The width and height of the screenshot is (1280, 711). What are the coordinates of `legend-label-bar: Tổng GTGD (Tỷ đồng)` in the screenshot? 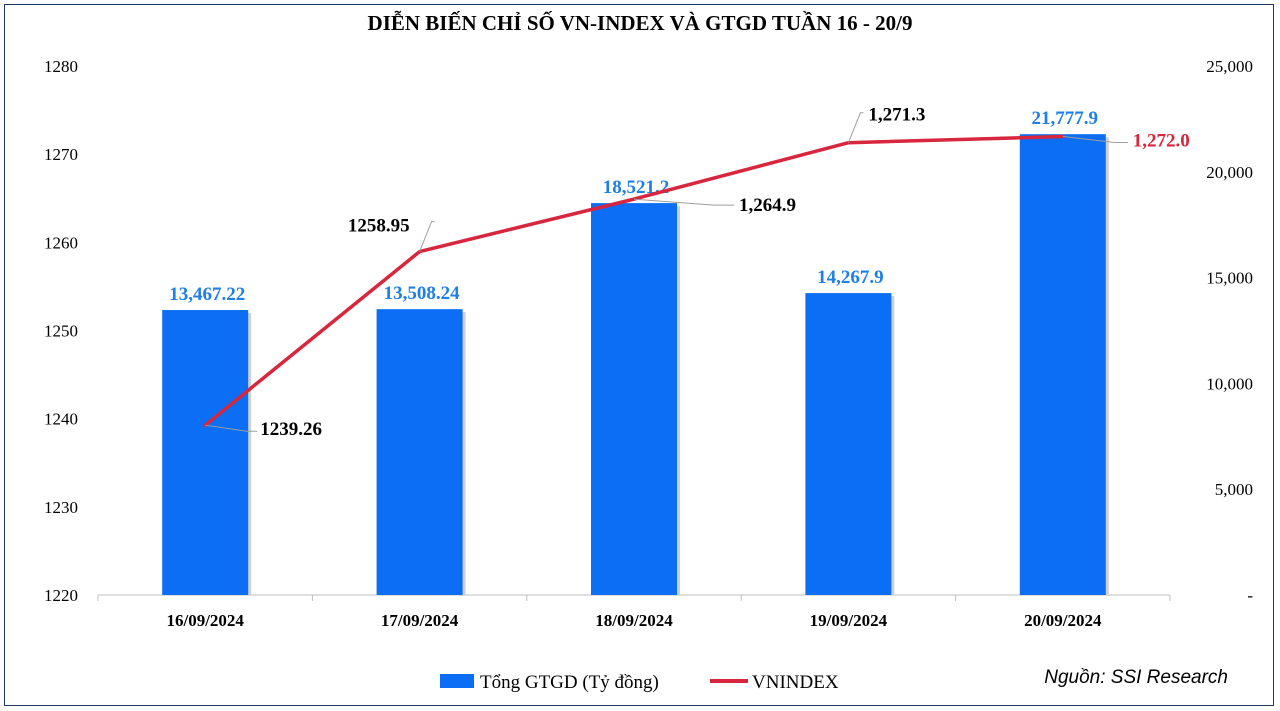 It's located at (569, 682).